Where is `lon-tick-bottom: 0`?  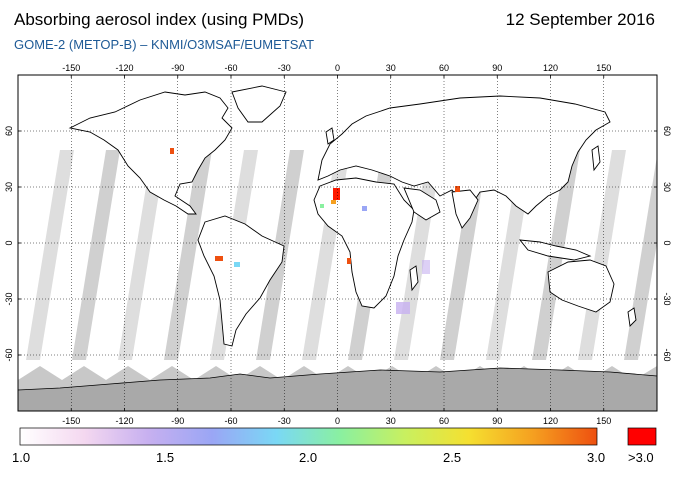
lon-tick-bottom: 0 is located at coordinates (337, 421).